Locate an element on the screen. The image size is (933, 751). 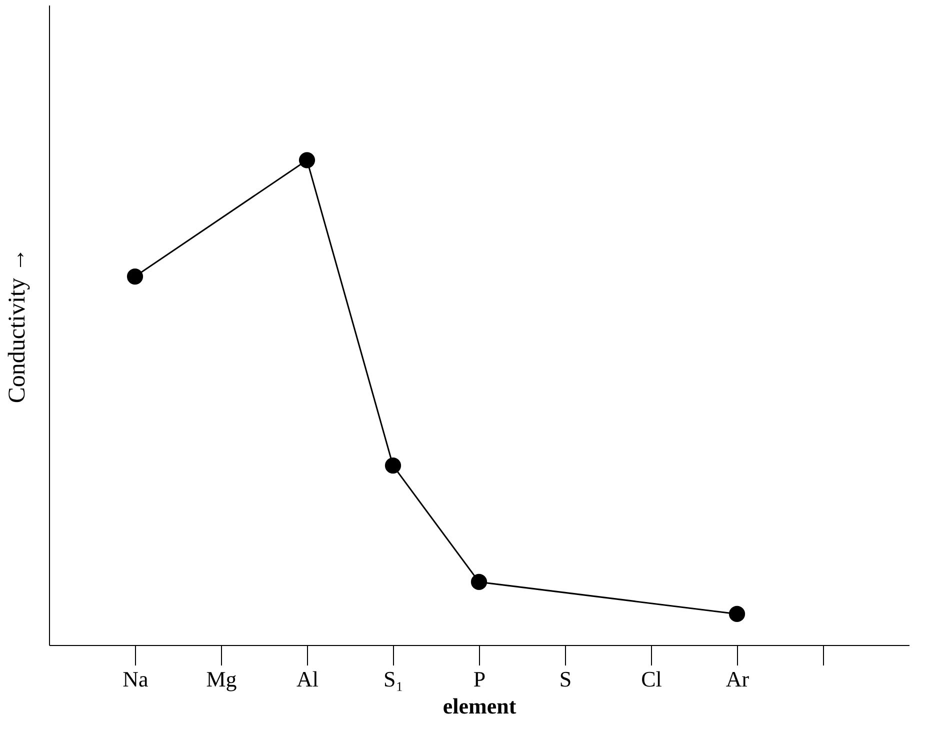
x-tick-label: Al is located at coordinates (307, 679).